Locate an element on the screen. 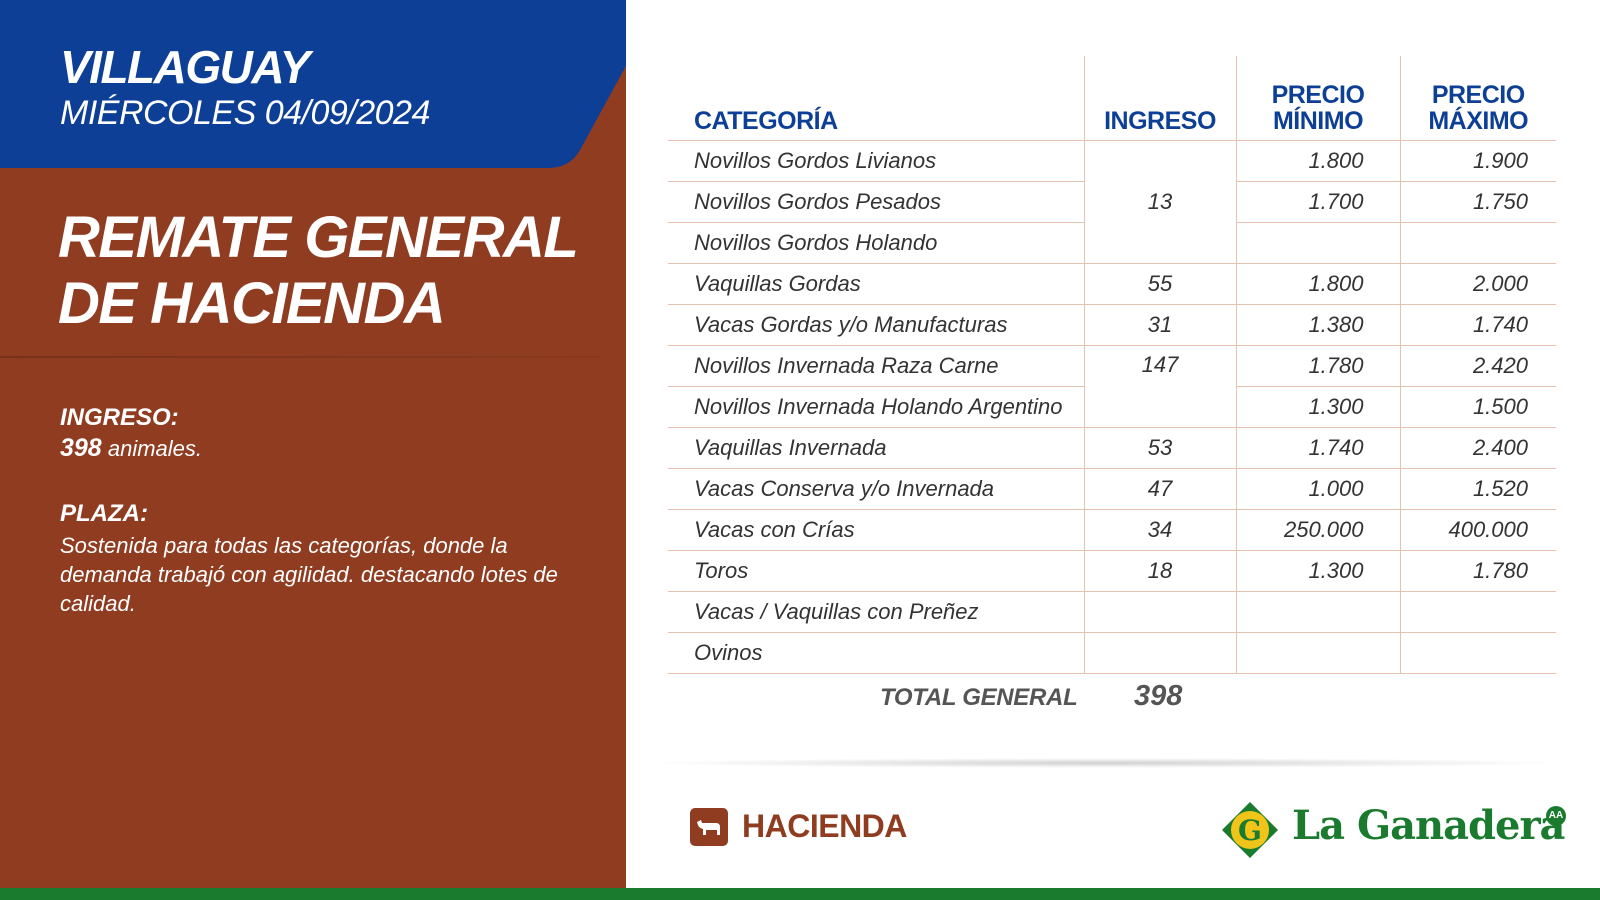 The height and width of the screenshot is (900, 1600). ingreso-label: INGRESO: is located at coordinates (119, 417).